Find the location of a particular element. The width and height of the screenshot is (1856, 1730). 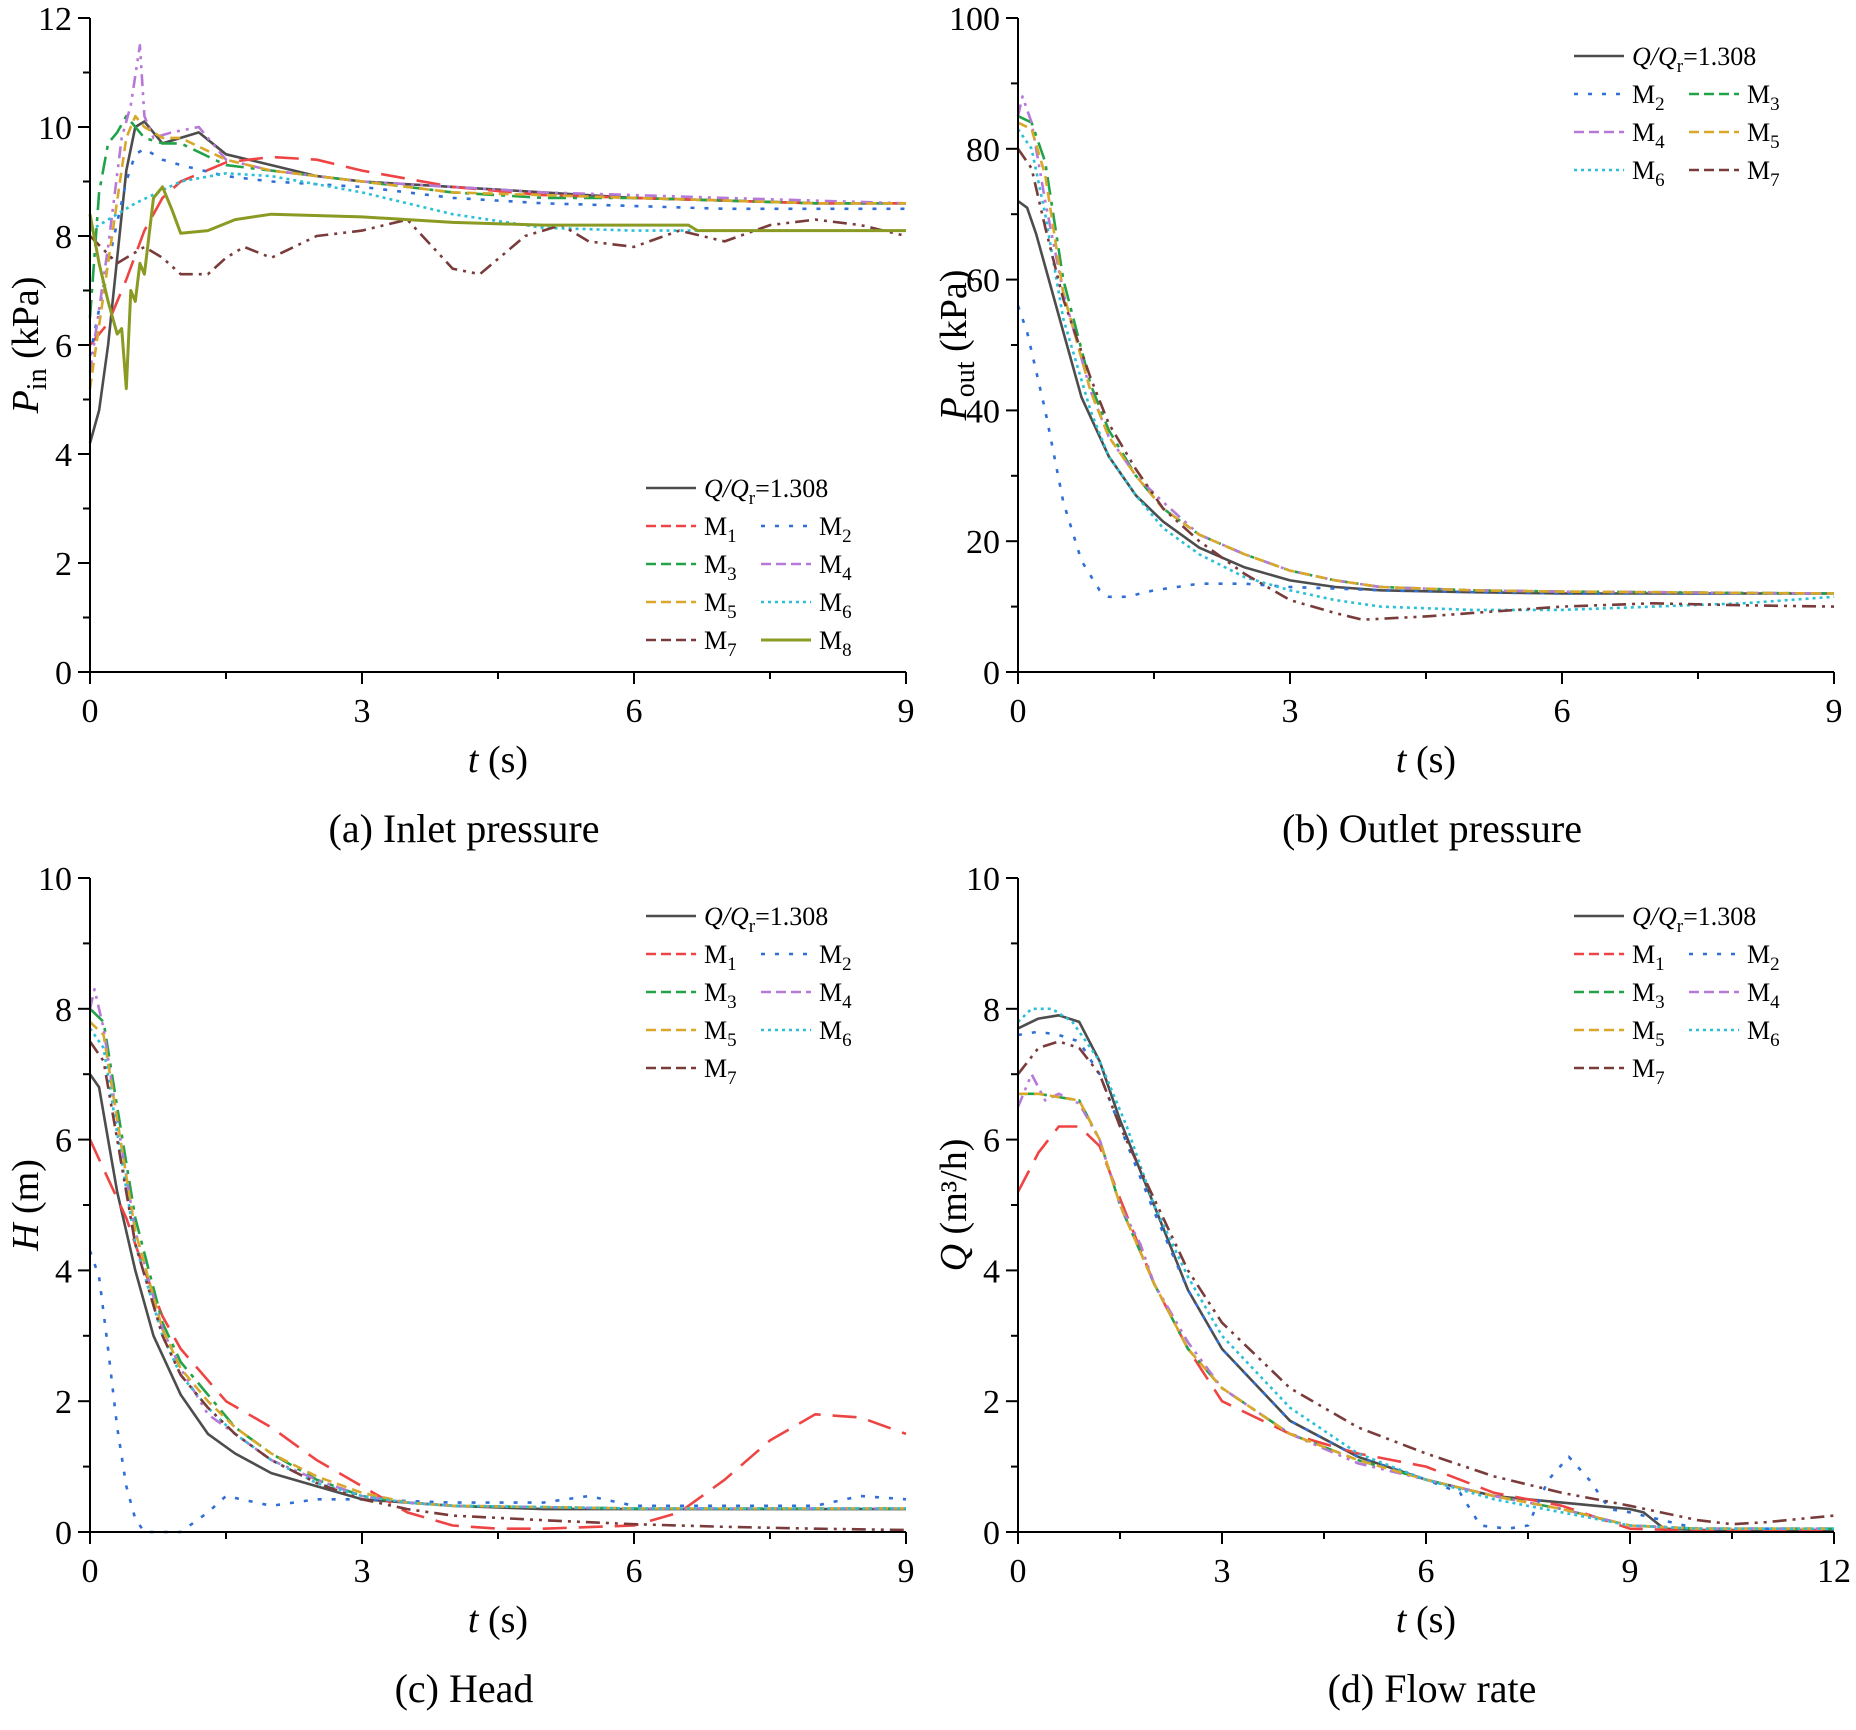

caption-flow-rate: (d) Flow rate is located at coordinates (1432, 1688).